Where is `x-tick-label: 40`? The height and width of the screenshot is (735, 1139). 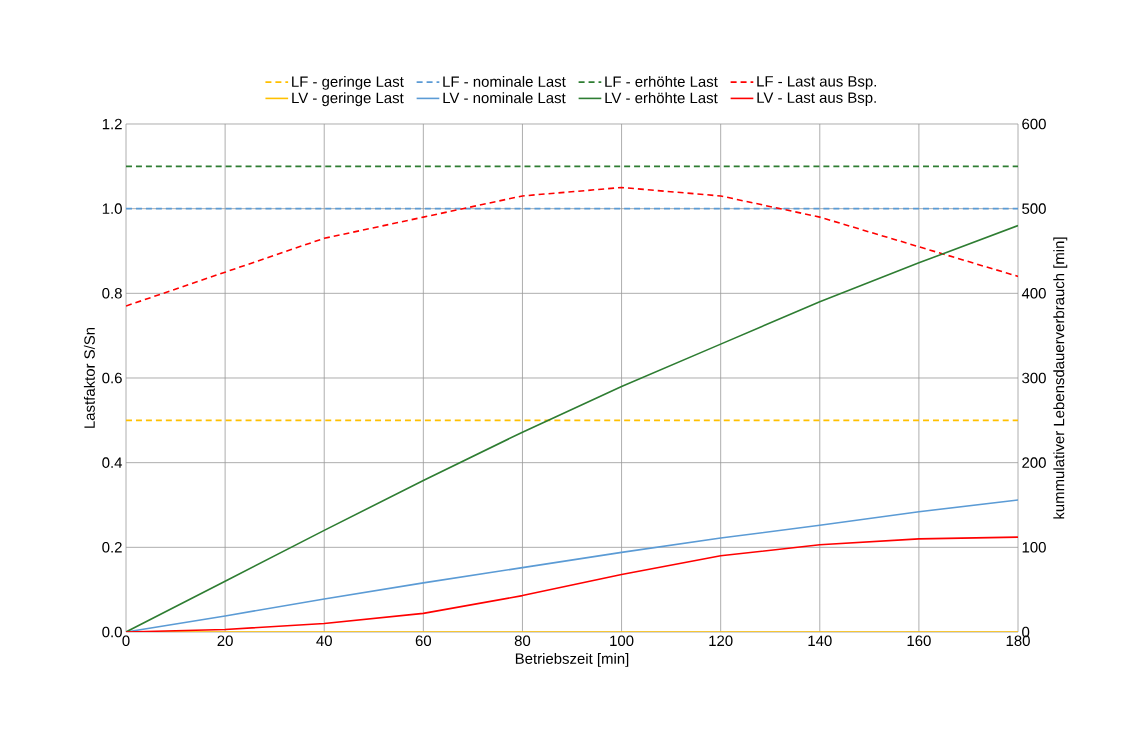 x-tick-label: 40 is located at coordinates (324, 641).